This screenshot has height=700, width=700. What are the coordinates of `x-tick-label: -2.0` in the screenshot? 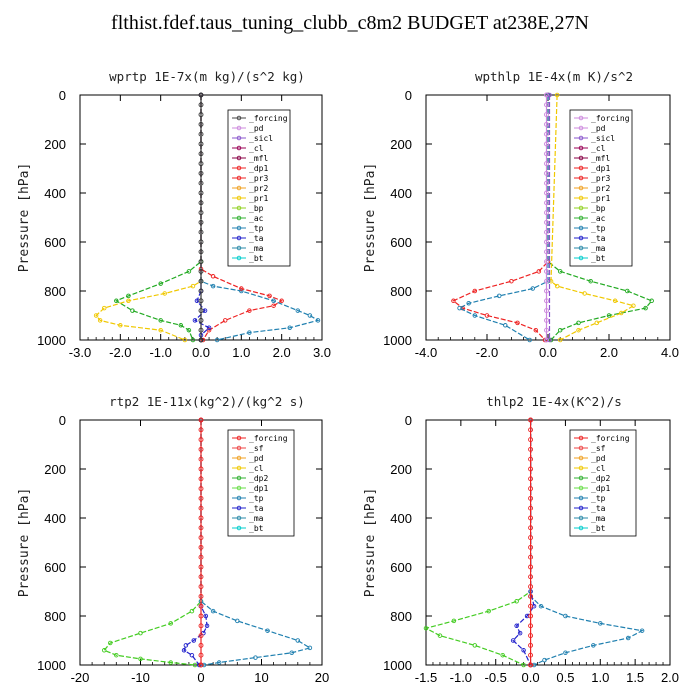 It's located at (120, 352).